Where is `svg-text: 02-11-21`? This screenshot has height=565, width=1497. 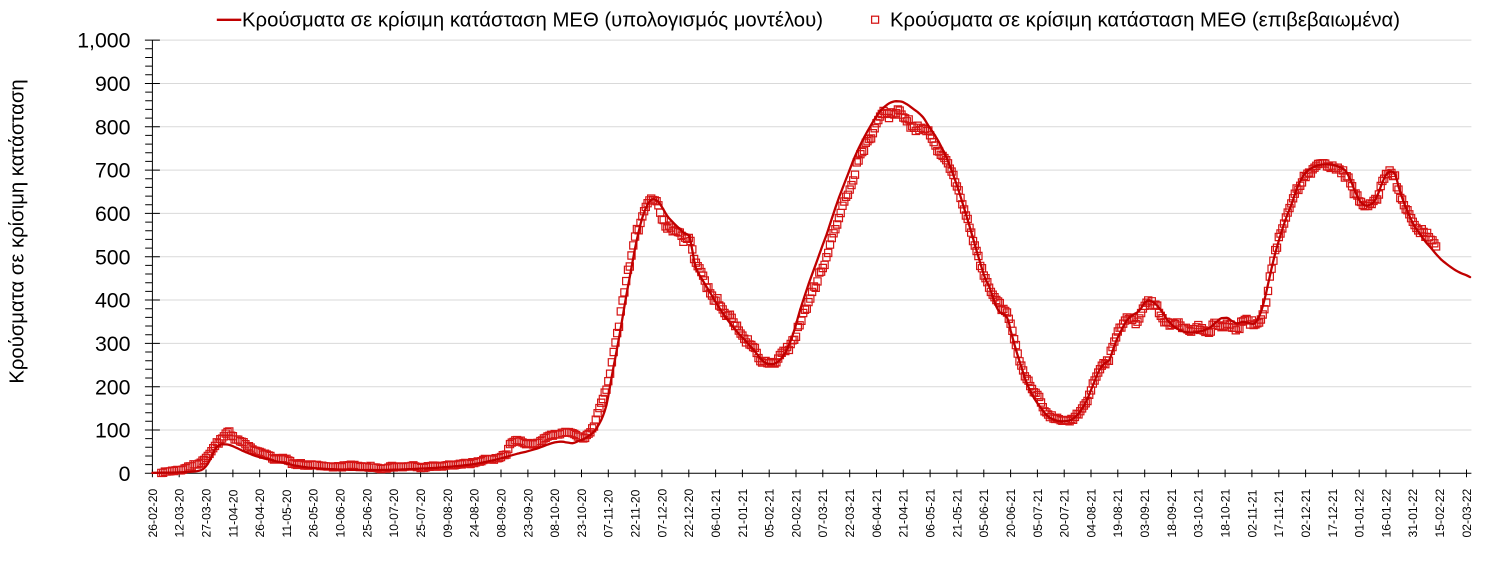 svg-text: 02-11-21 is located at coordinates (1252, 513).